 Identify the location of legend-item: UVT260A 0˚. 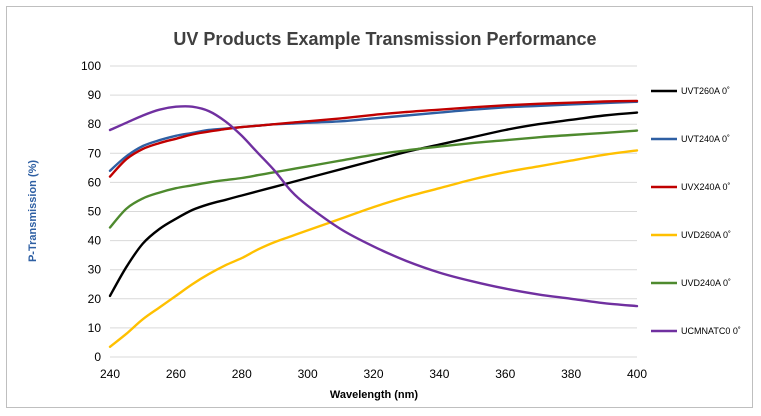
(690, 91).